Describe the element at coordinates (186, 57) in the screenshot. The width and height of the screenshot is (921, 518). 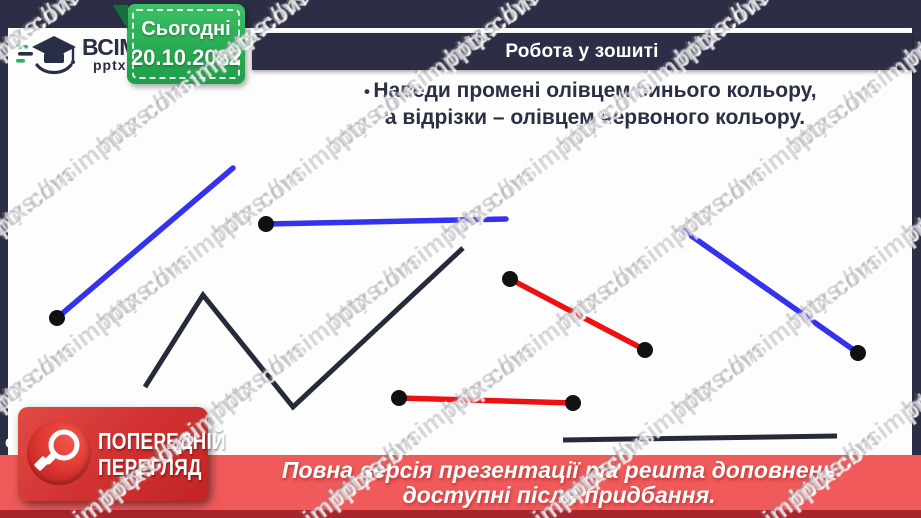
I see `date-badge-date: 20.10.2022` at that location.